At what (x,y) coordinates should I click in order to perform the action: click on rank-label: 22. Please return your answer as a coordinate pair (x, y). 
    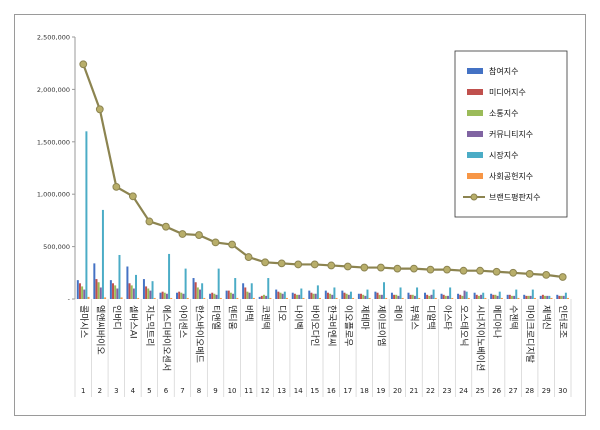
    Looking at the image, I should click on (430, 391).